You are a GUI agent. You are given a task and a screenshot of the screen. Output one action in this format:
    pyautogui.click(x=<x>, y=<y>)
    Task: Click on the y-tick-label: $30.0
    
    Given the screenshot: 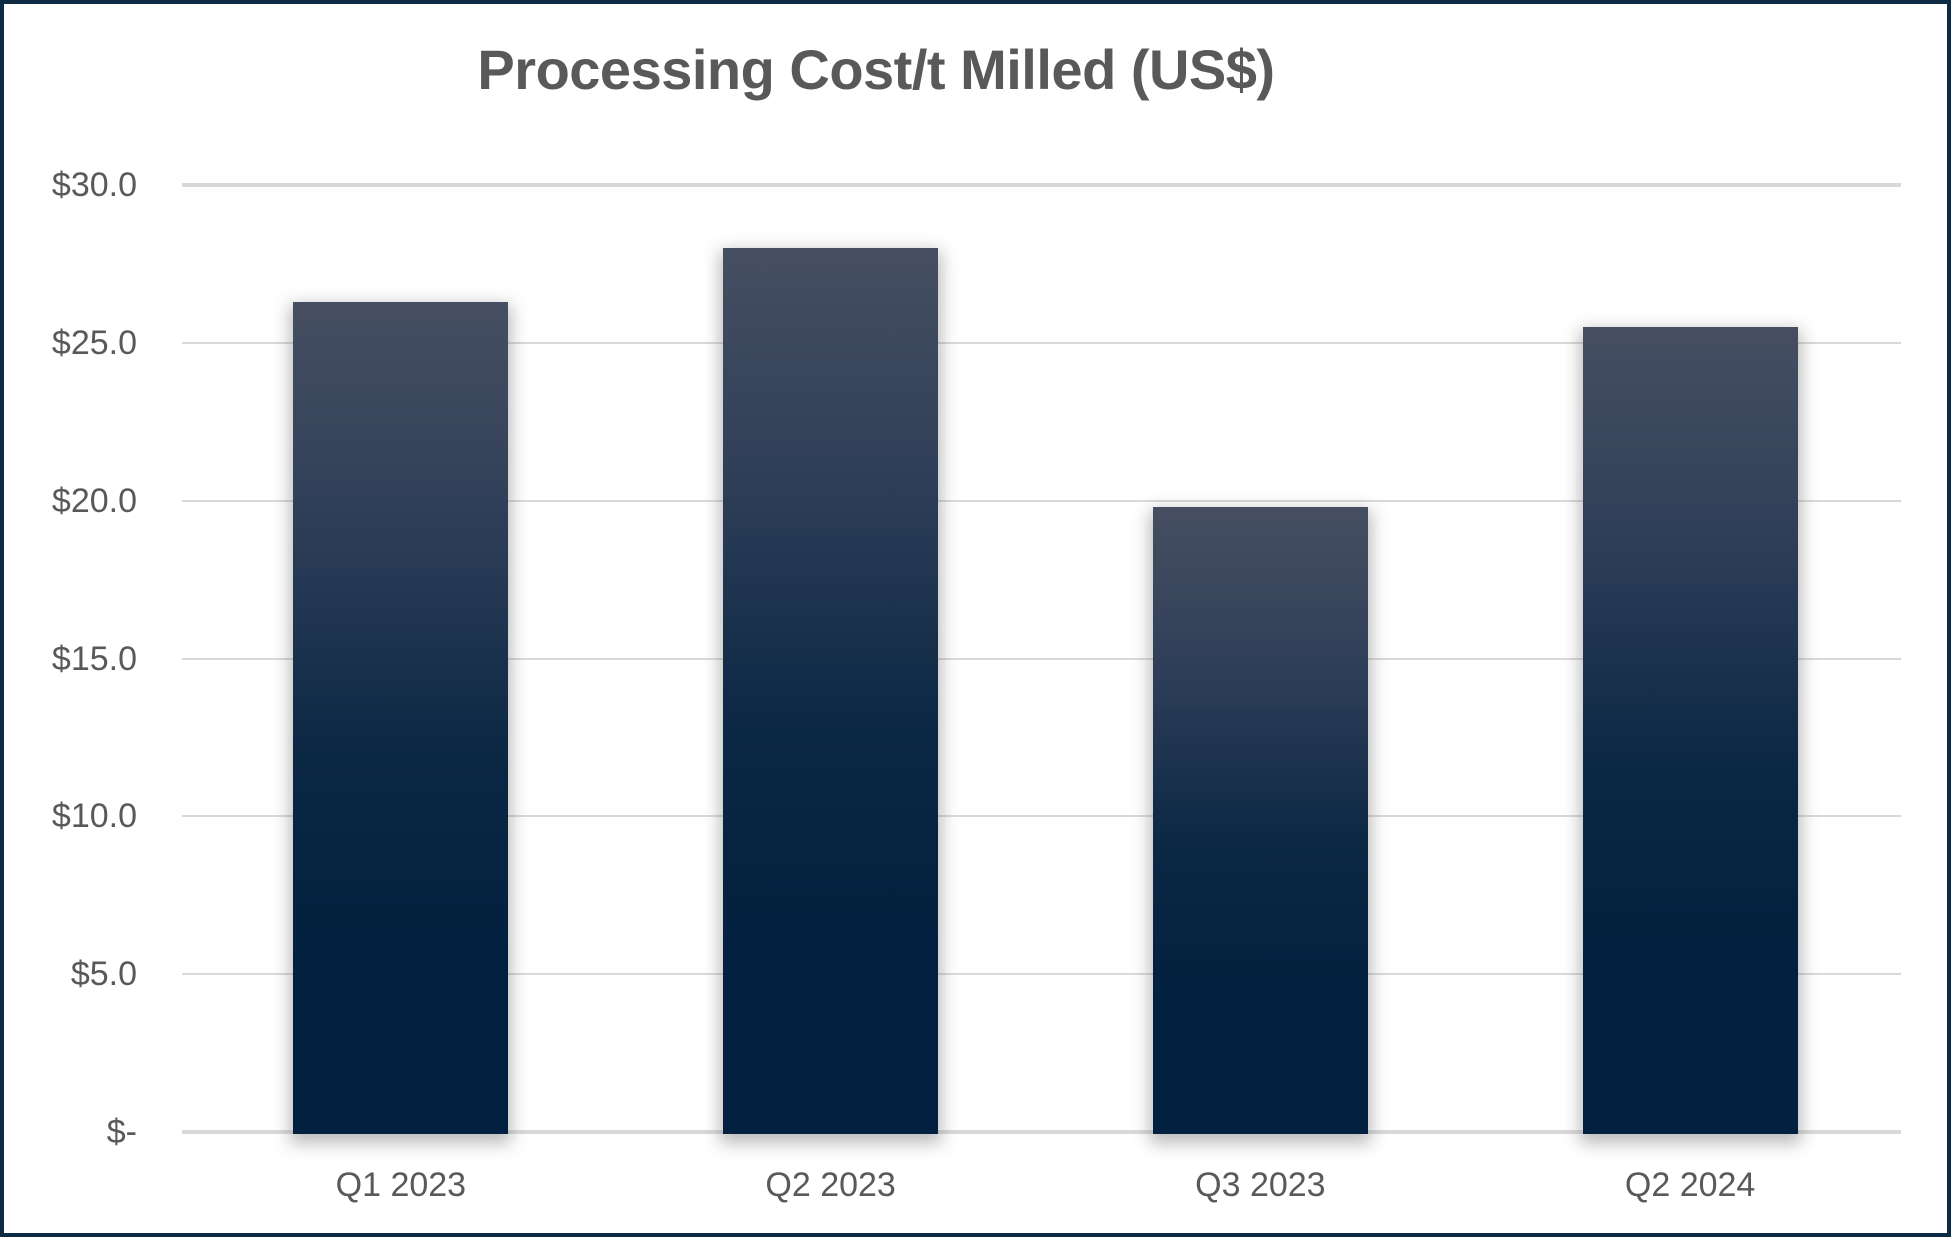 What is the action you would take?
    pyautogui.click(x=94, y=185)
    